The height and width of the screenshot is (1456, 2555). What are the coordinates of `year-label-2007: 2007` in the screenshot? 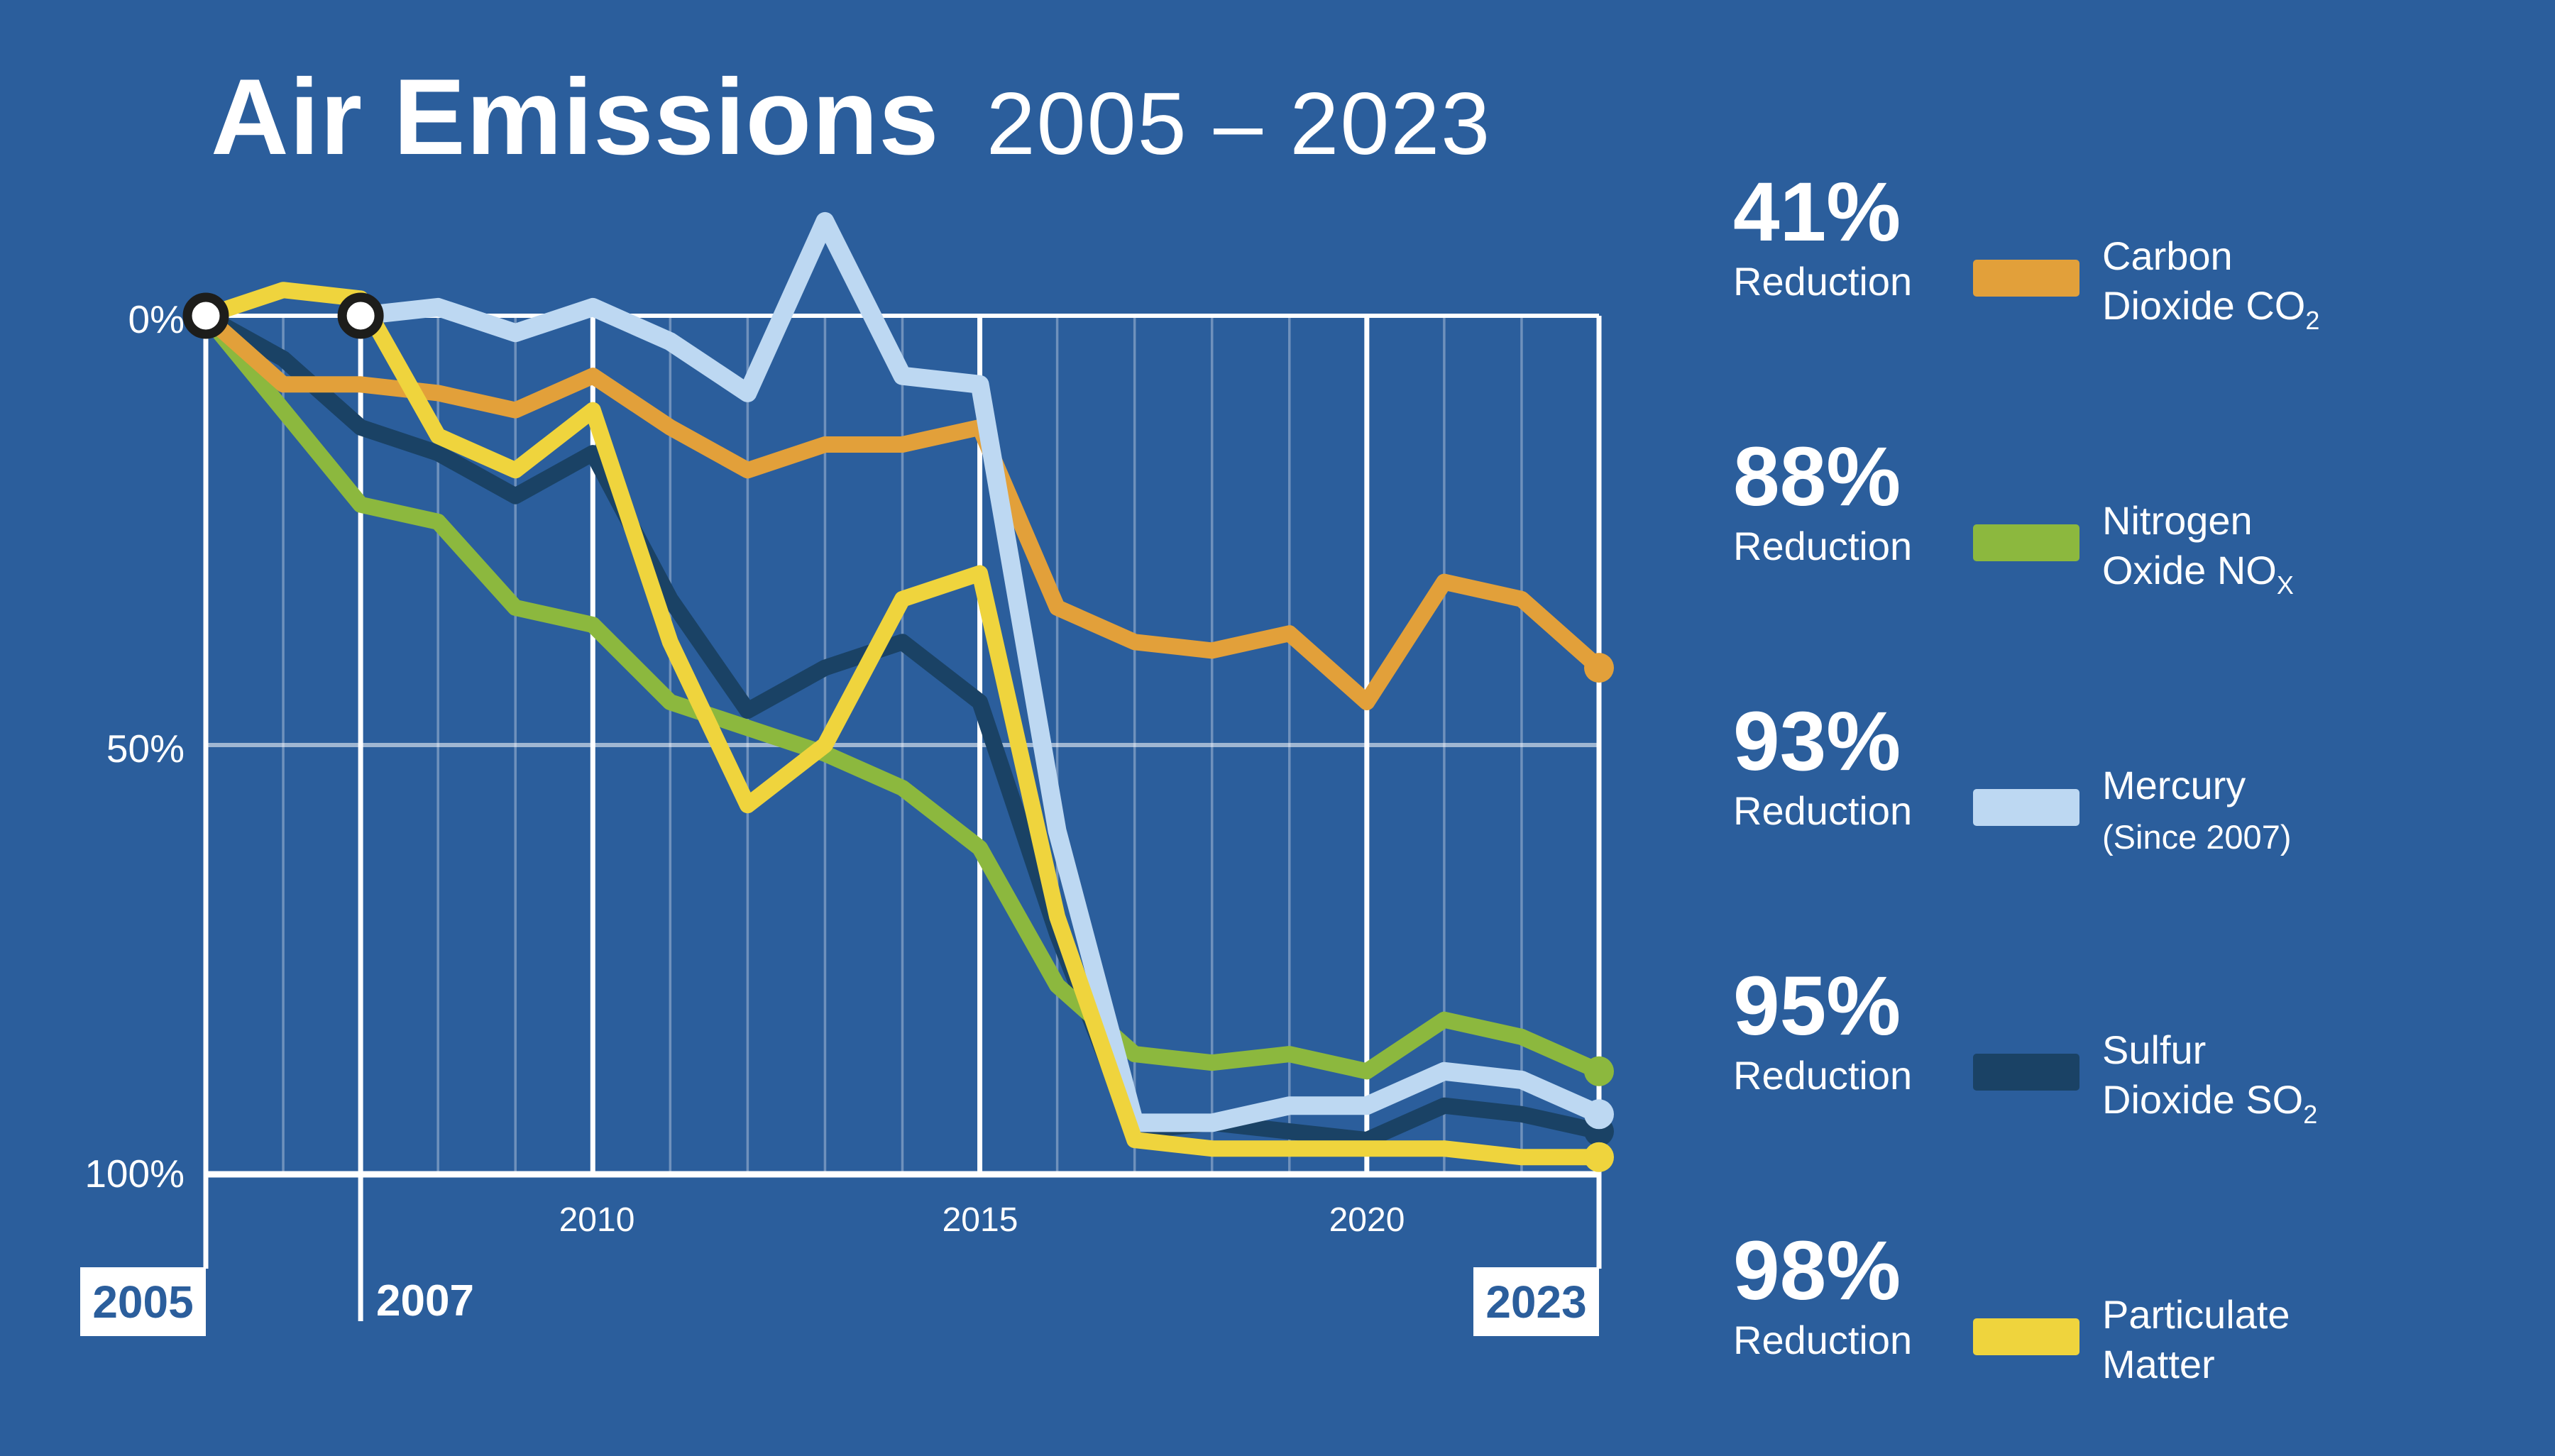 It's located at (425, 1300).